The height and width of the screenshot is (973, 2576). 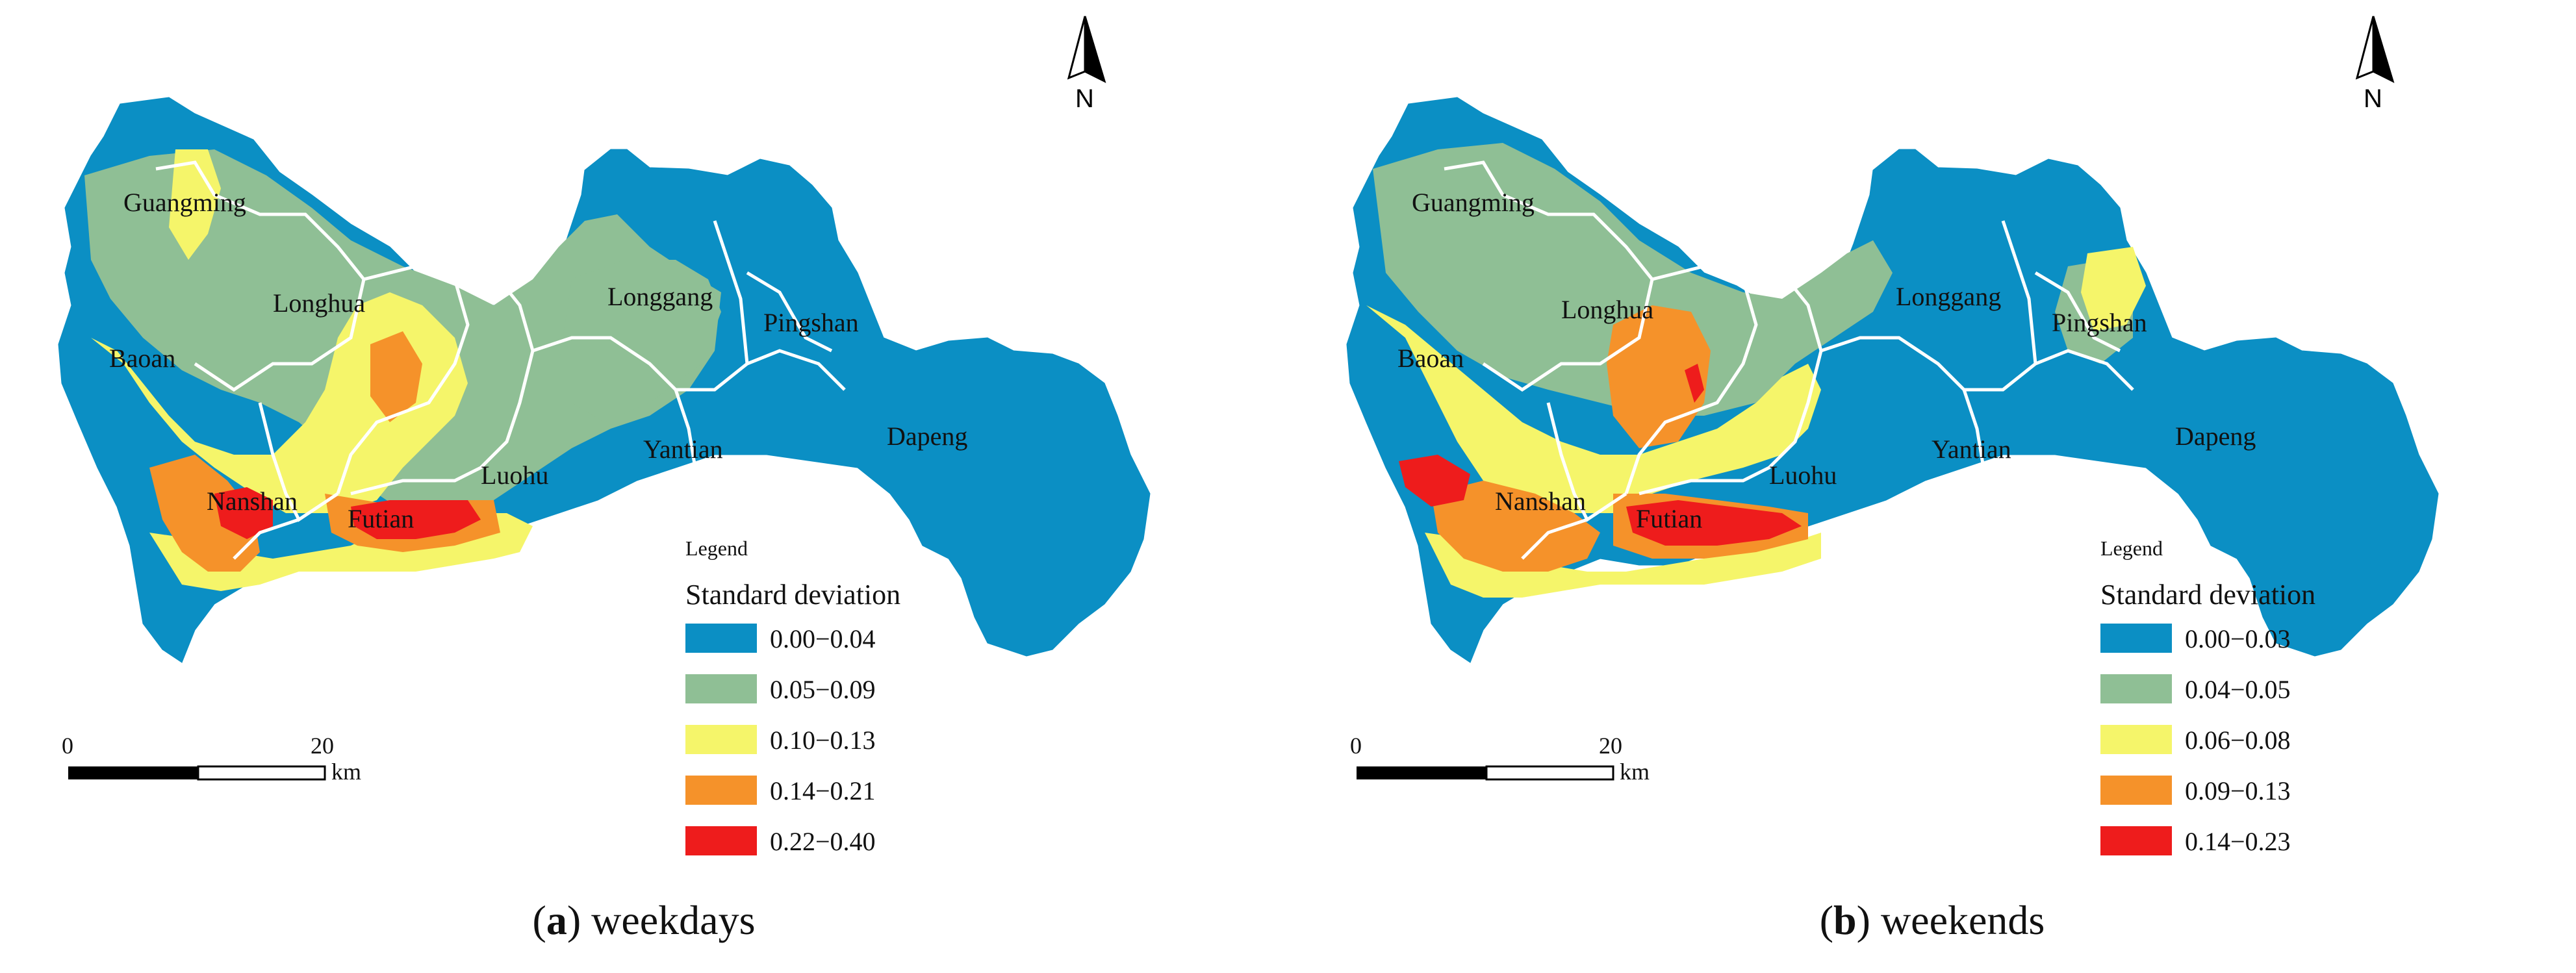 What do you see at coordinates (1593, 409) in the screenshot?
I see `class-region-yellow` at bounding box center [1593, 409].